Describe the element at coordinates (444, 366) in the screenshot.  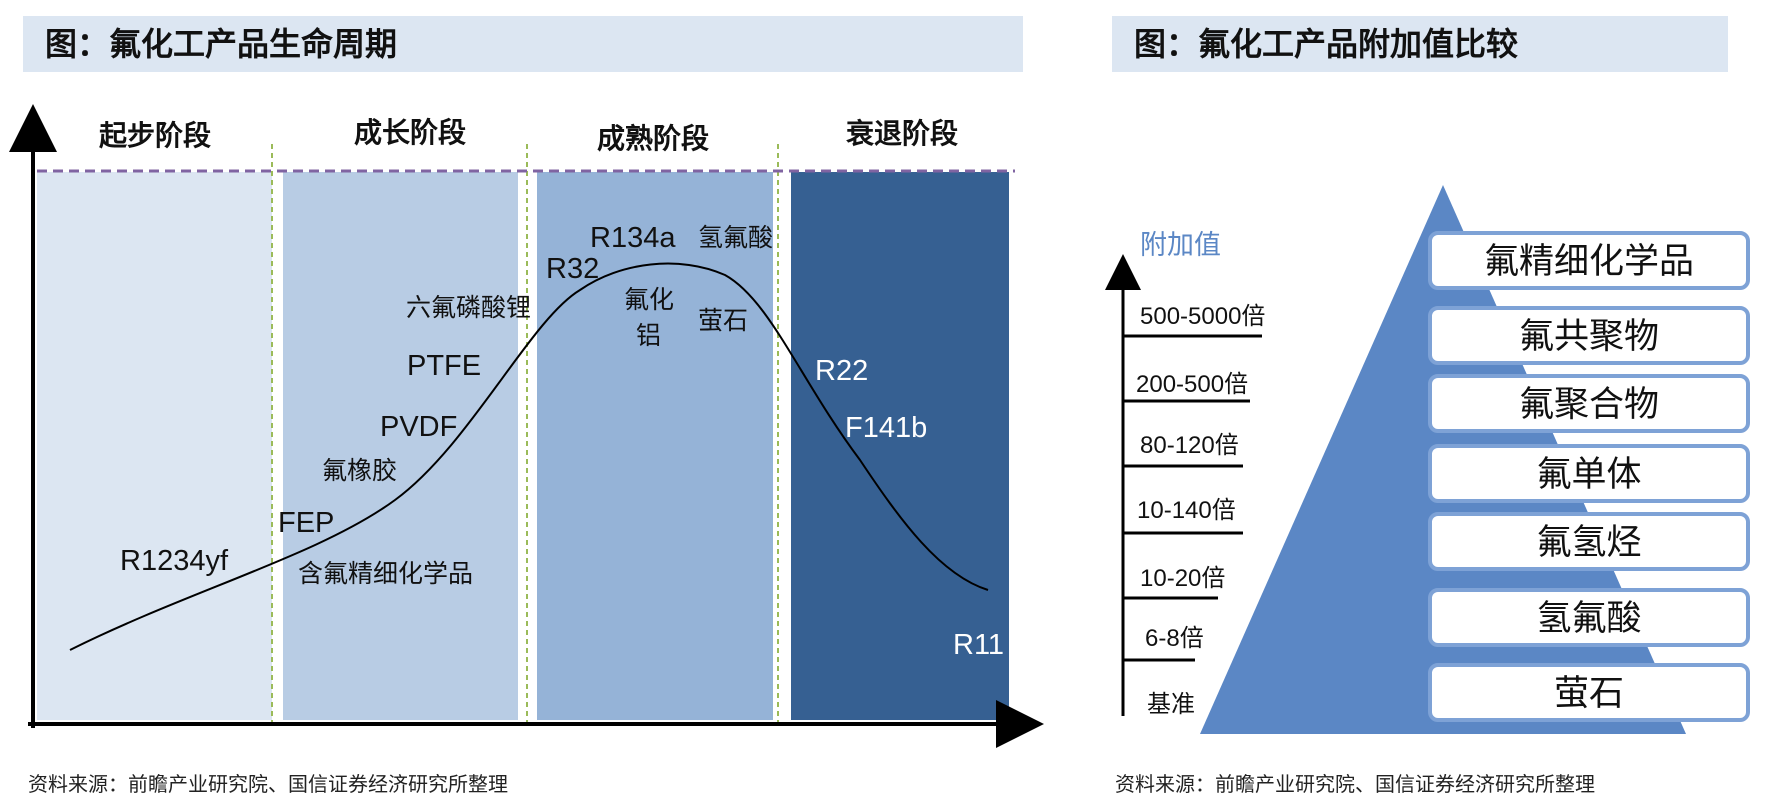
I see `product-label: PTFE` at that location.